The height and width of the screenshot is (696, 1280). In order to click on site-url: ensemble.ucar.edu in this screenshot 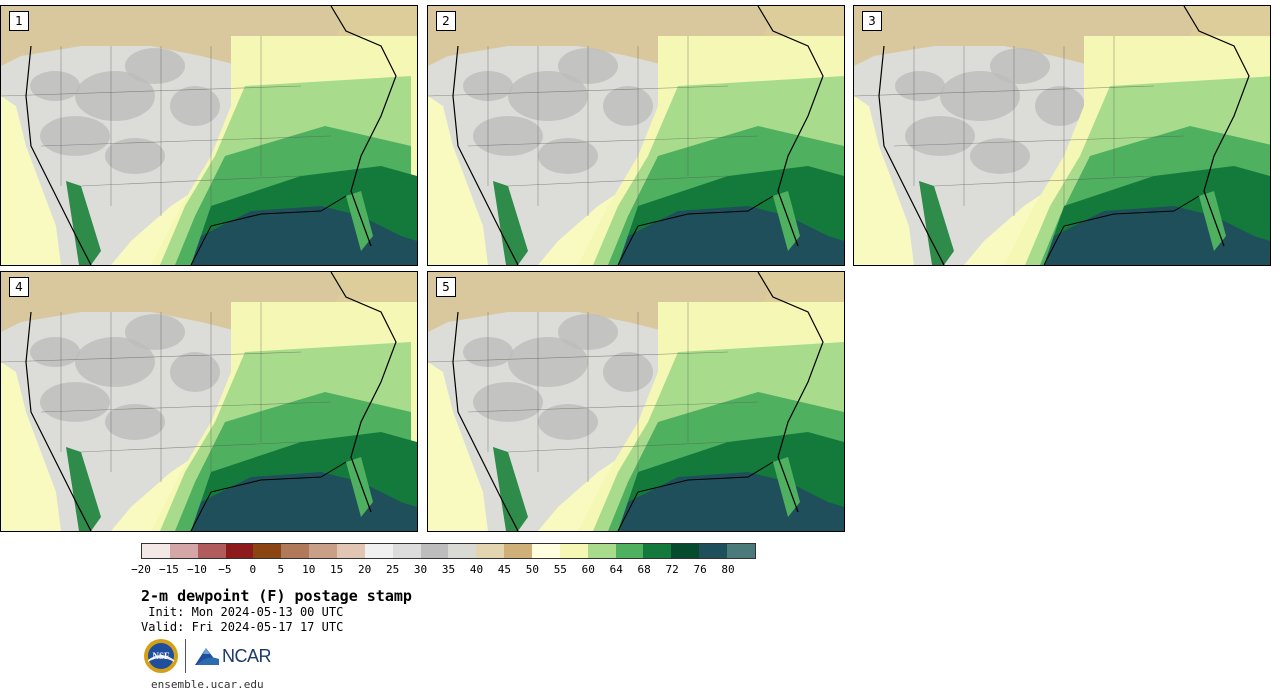, I will do `click(207, 684)`.